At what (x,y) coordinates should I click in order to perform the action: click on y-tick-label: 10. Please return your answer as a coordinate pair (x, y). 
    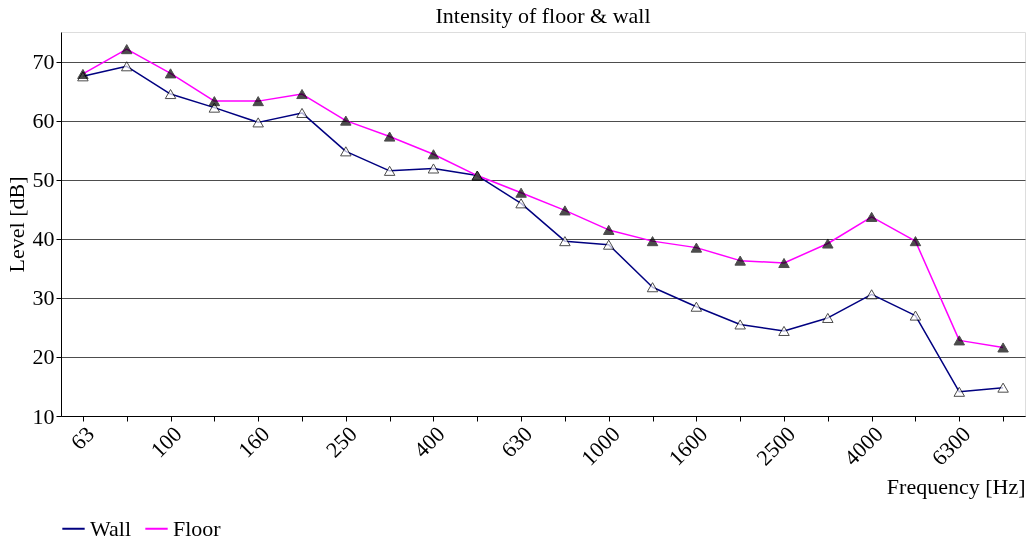
    Looking at the image, I should click on (43, 416).